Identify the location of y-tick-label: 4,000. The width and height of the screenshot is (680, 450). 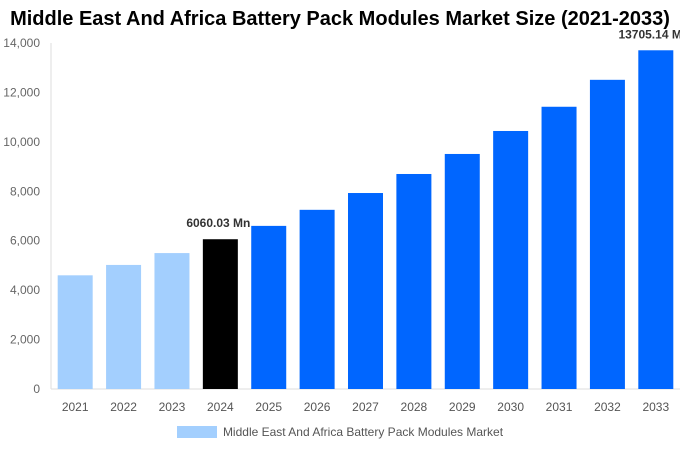
(25, 290).